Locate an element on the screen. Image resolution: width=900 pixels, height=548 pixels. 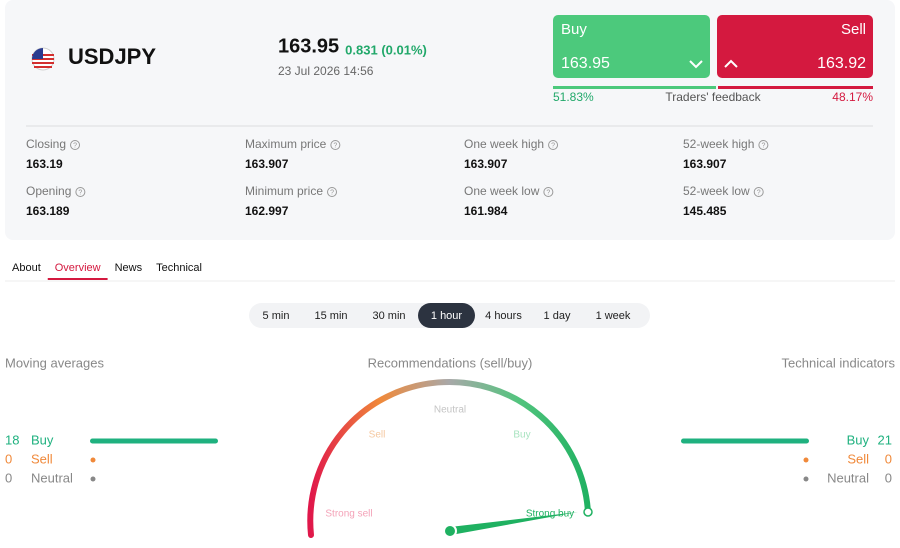
stat-label: 52-week high is located at coordinates (718, 144).